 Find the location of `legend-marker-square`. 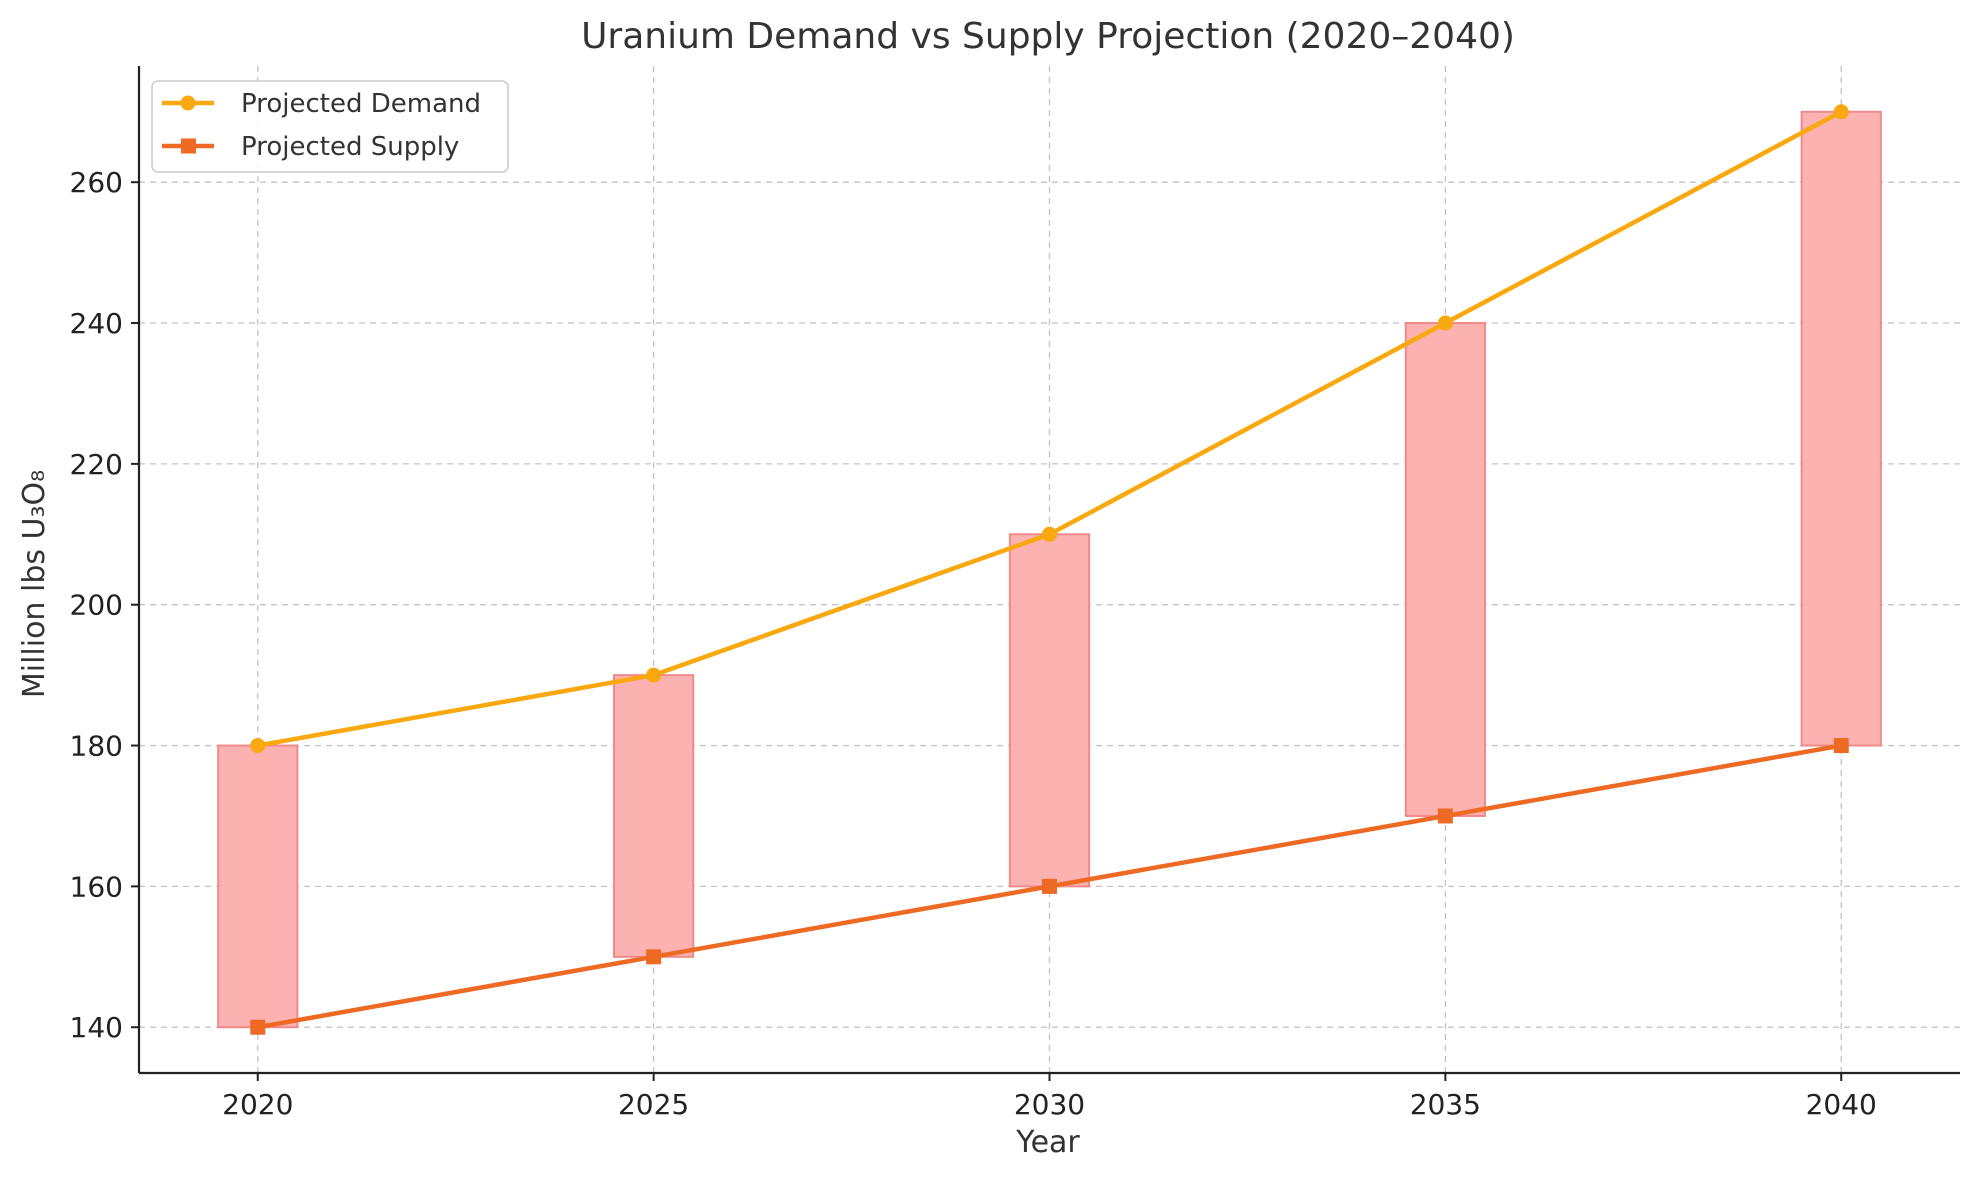

legend-marker-square is located at coordinates (188, 146).